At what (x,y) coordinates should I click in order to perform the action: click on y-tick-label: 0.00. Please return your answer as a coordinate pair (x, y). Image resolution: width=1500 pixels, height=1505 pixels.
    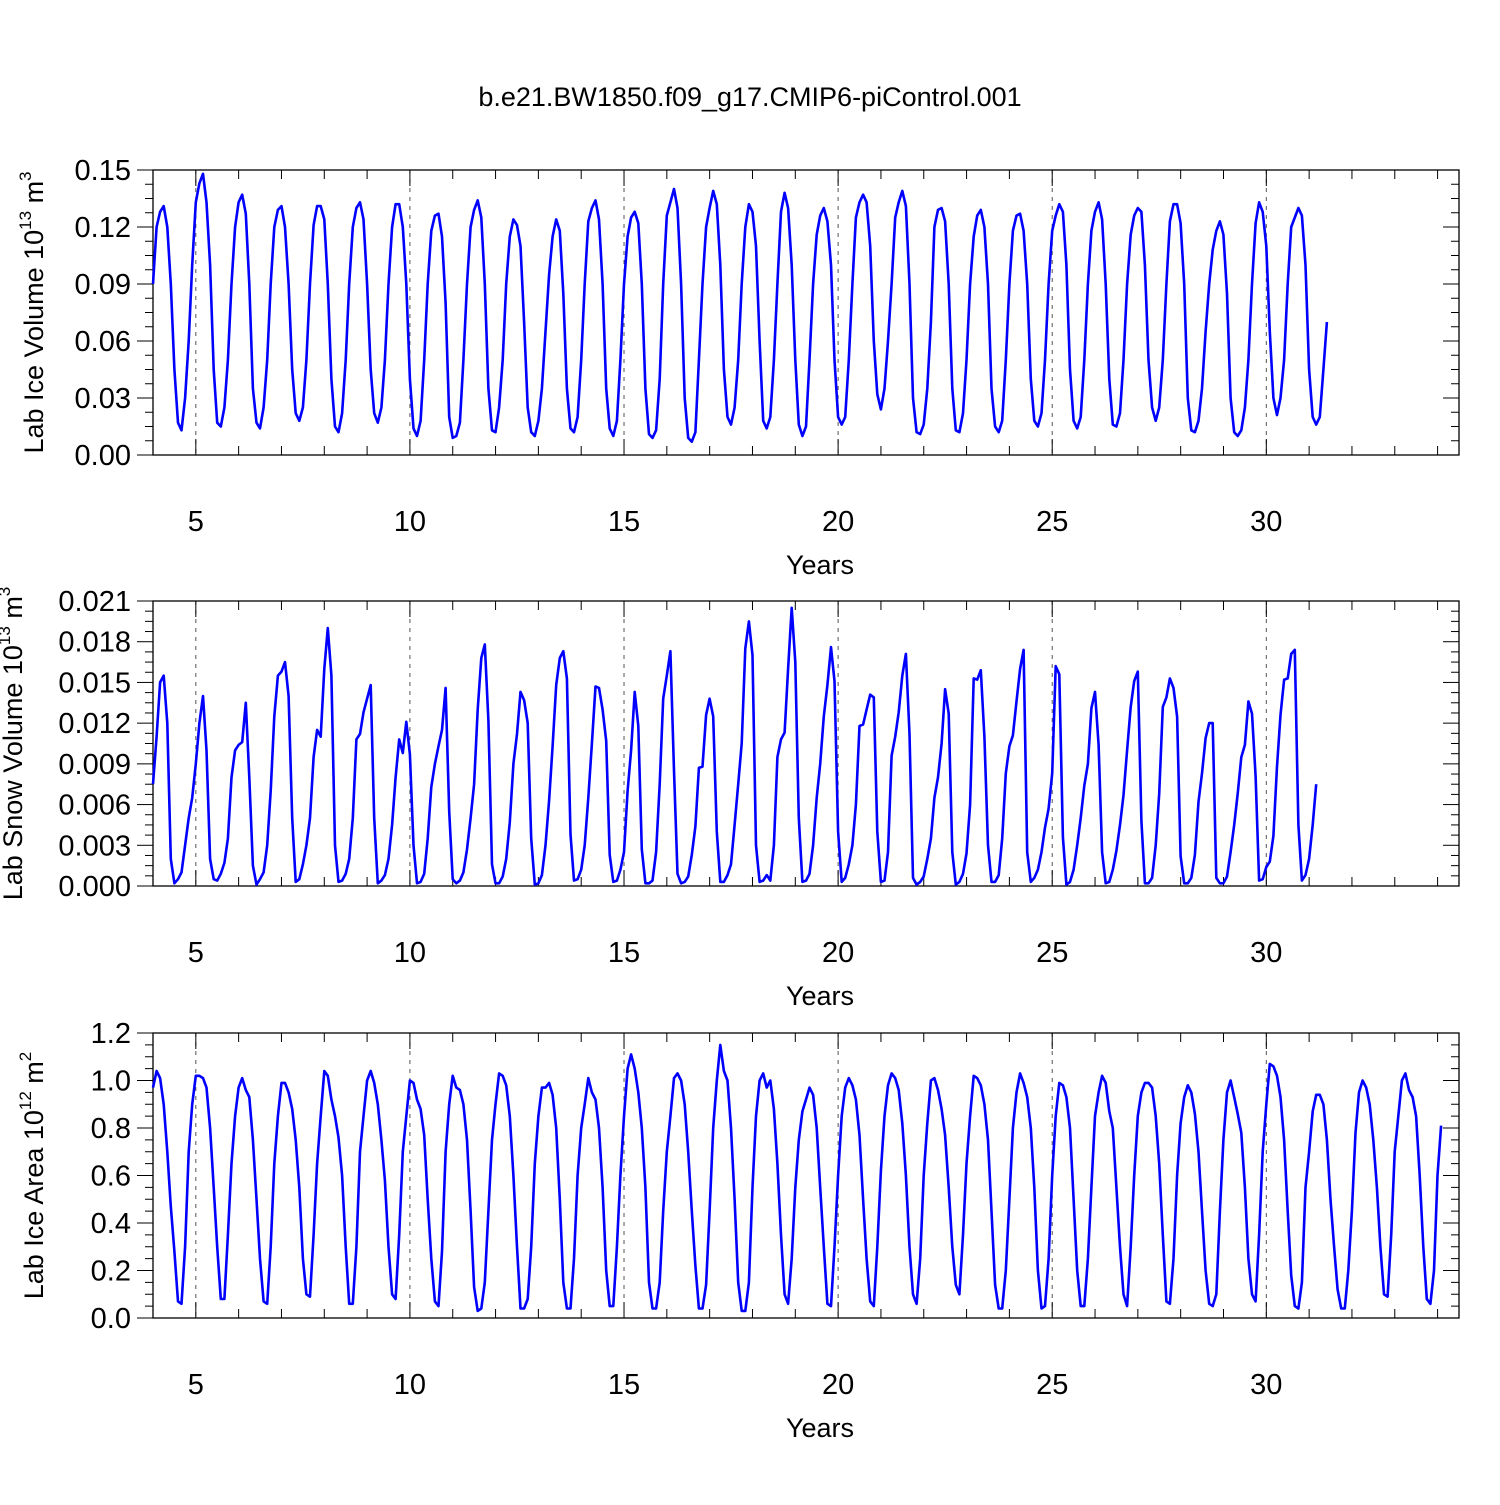
    Looking at the image, I should click on (103, 456).